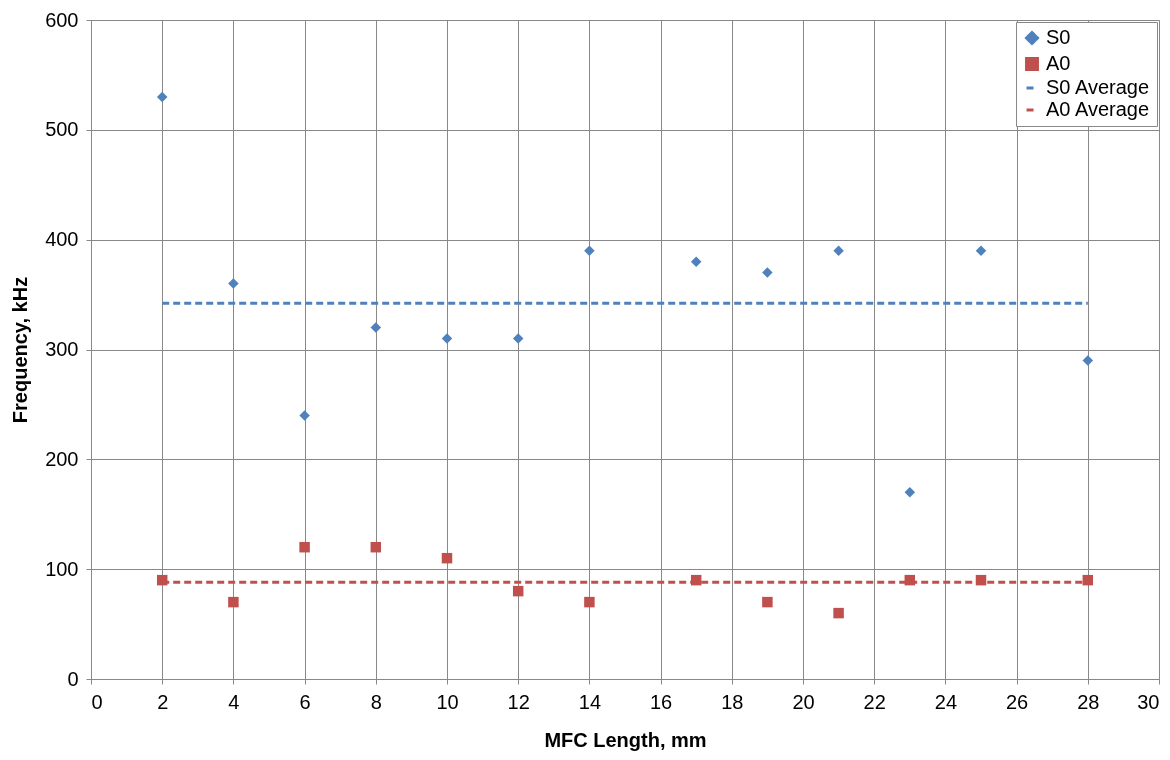 The height and width of the screenshot is (760, 1170). Describe the element at coordinates (874, 701) in the screenshot. I see `x-tick-label: 22` at that location.